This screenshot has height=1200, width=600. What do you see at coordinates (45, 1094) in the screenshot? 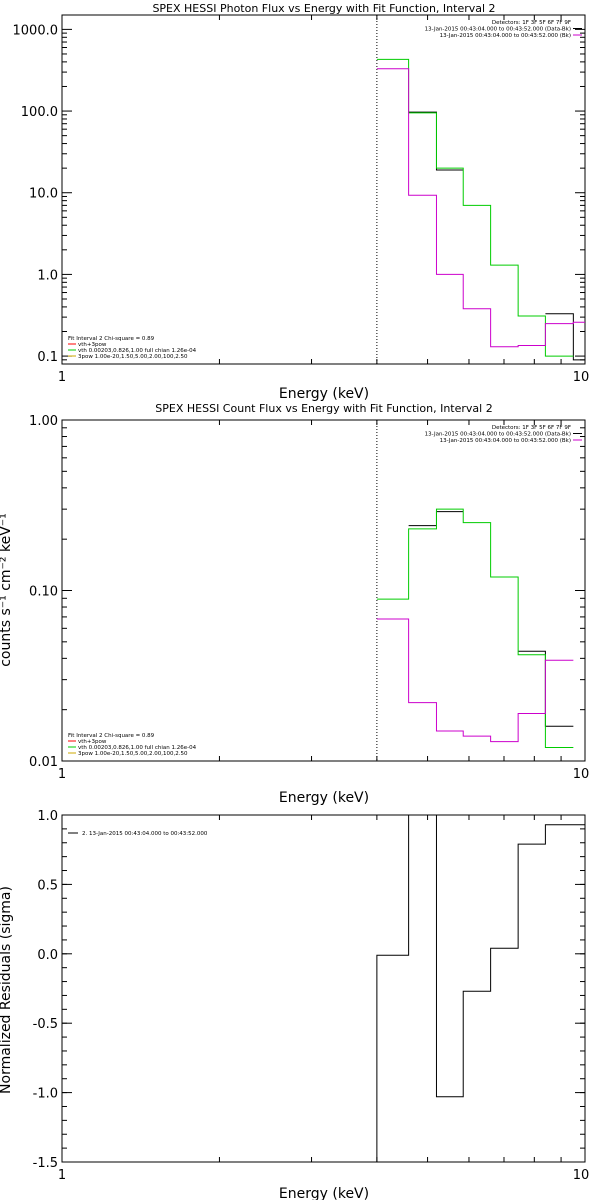
I see `y-tick-label: -1.0` at bounding box center [45, 1094].